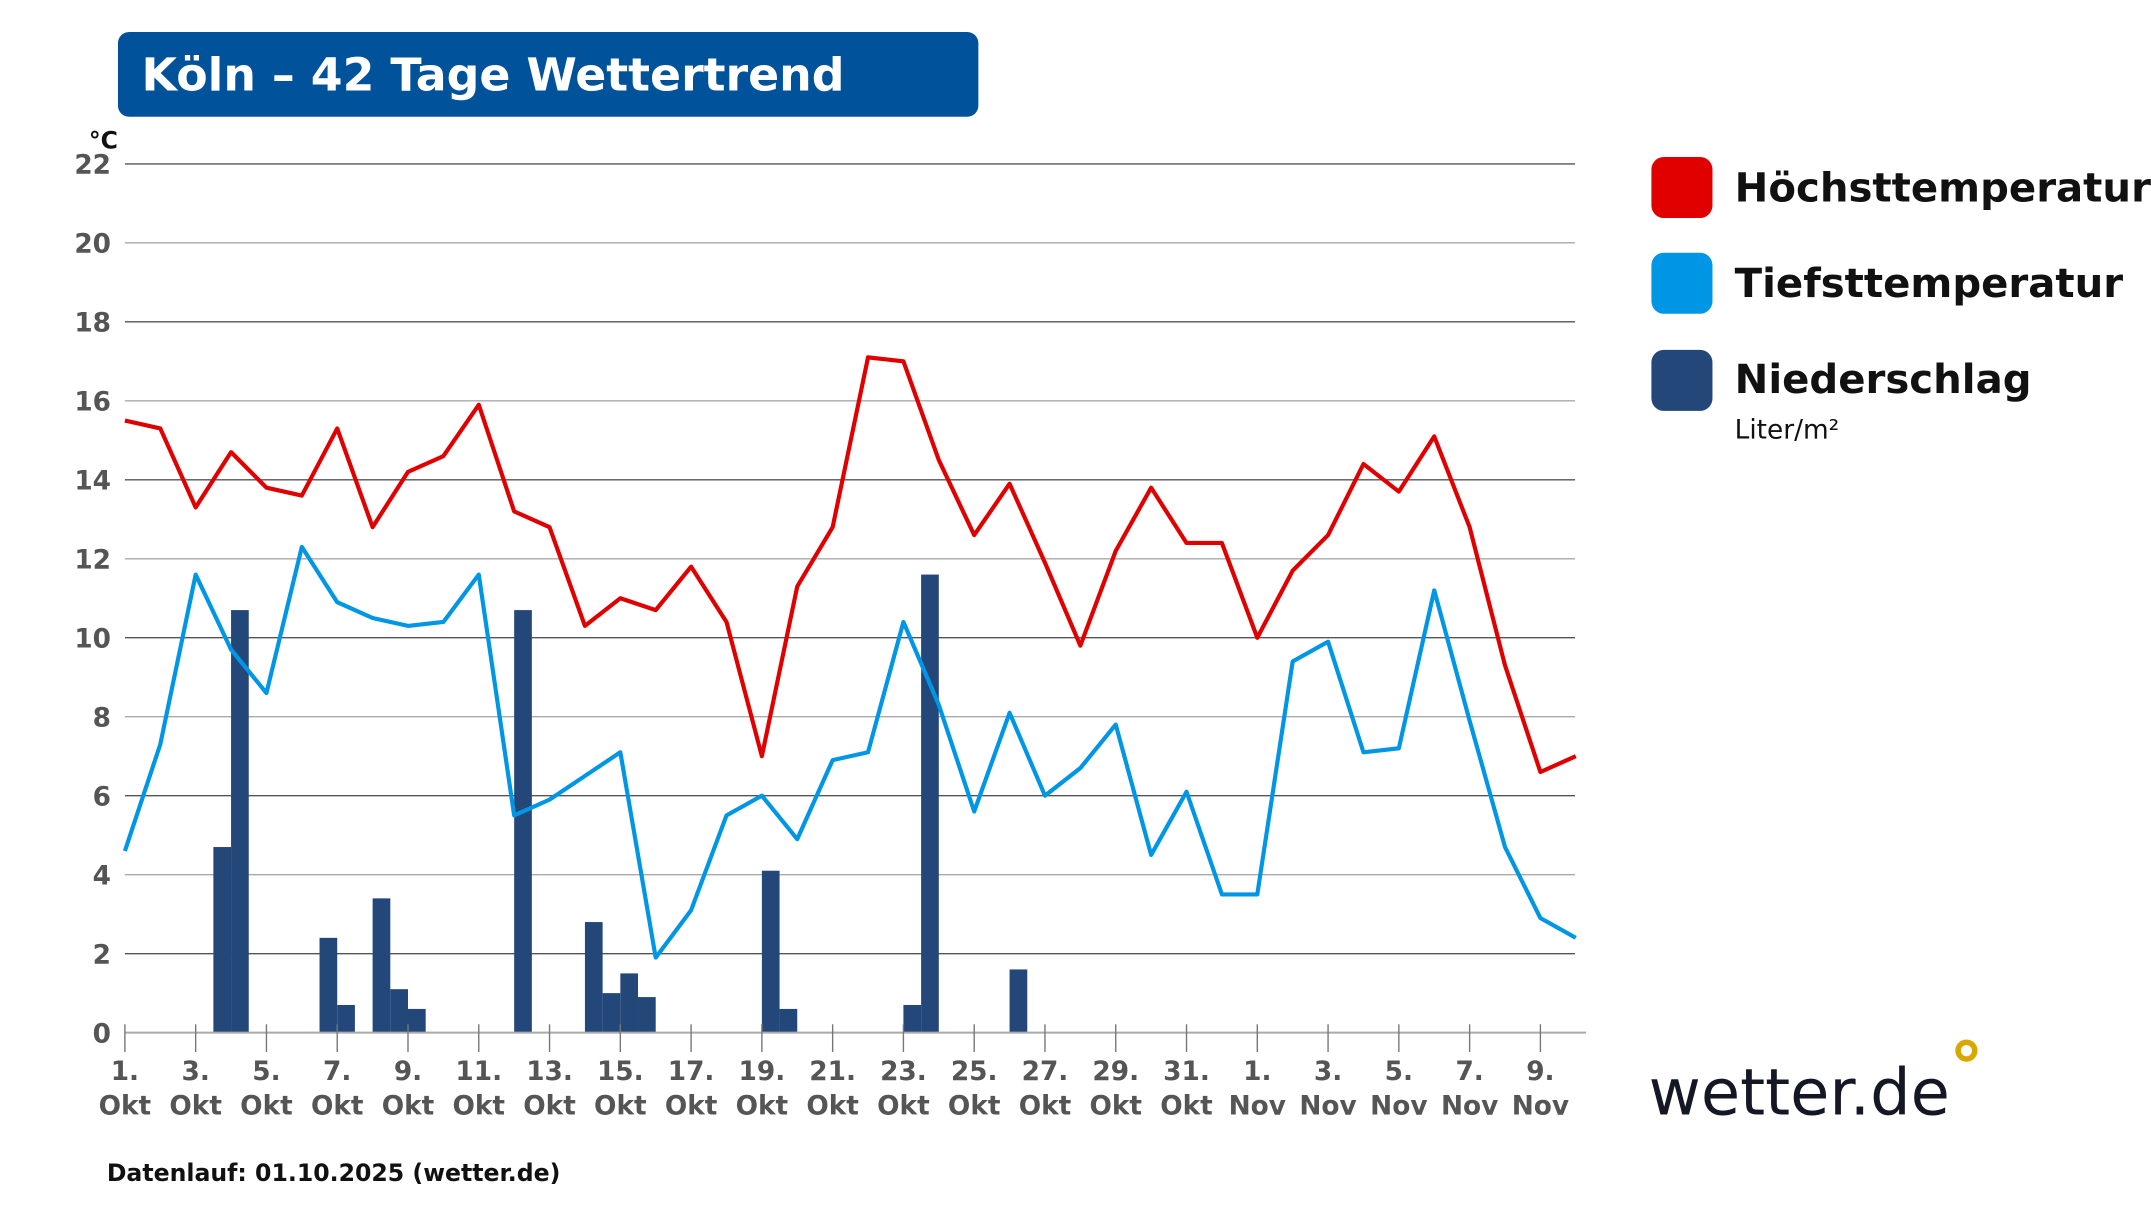 This screenshot has width=2151, height=1209. Describe the element at coordinates (102, 1034) in the screenshot. I see `y-tick-label: 0` at that location.